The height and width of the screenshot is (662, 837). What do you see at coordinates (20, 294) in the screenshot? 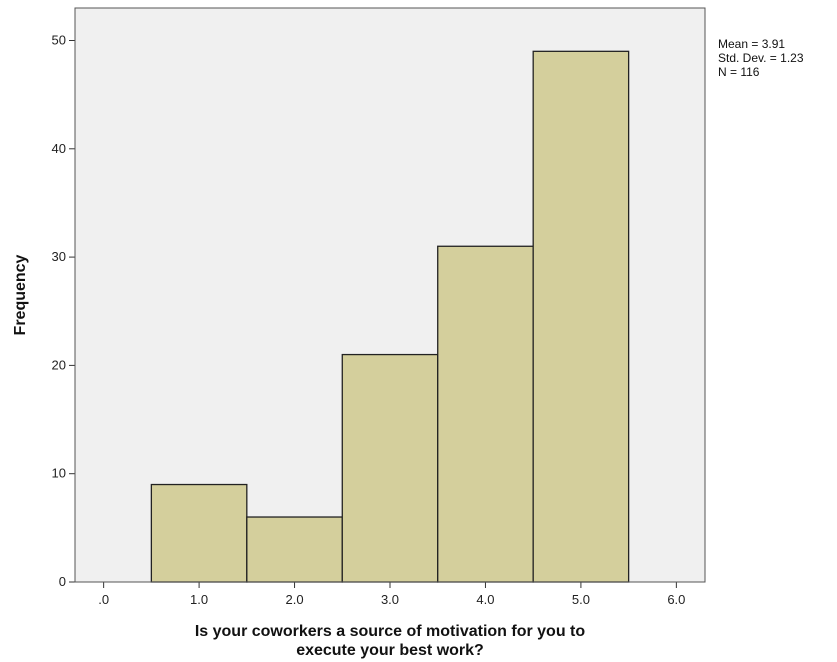
I see `y-axis-title: Frequency` at bounding box center [20, 294].